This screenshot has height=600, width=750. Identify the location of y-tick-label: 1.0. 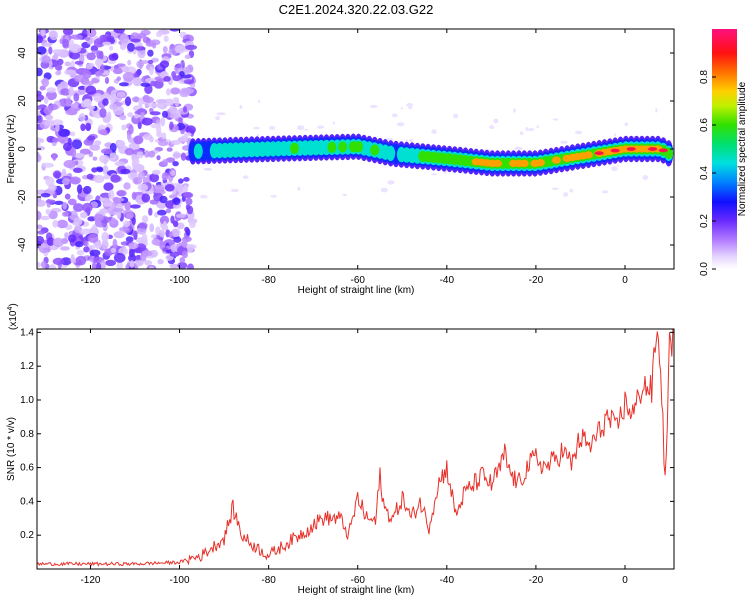
(27, 400).